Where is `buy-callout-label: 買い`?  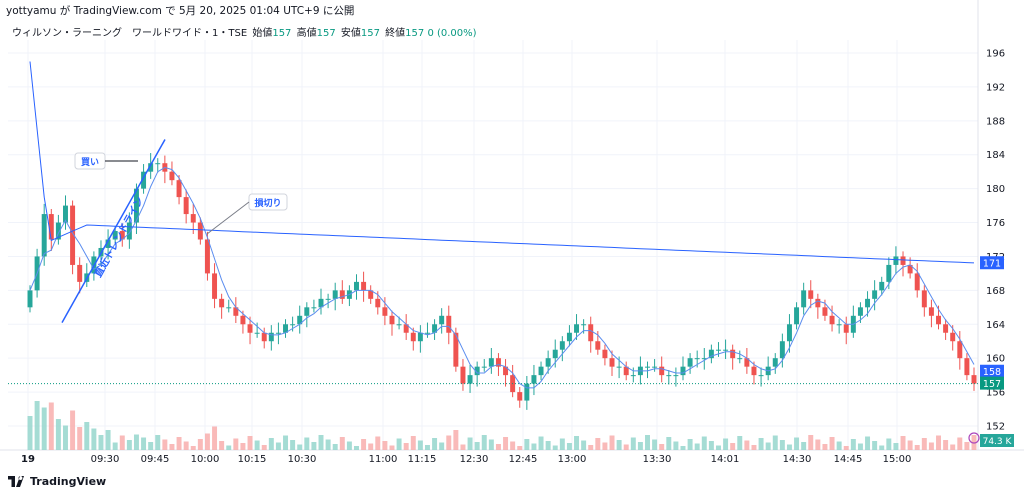 buy-callout-label: 買い is located at coordinates (90, 162).